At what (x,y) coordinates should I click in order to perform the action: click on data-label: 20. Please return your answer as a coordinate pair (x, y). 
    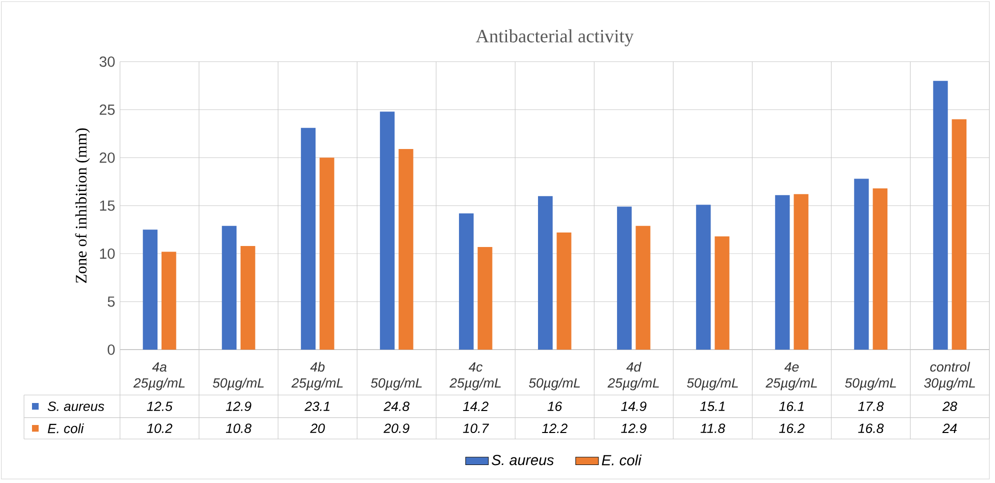
    Looking at the image, I should click on (317, 429).